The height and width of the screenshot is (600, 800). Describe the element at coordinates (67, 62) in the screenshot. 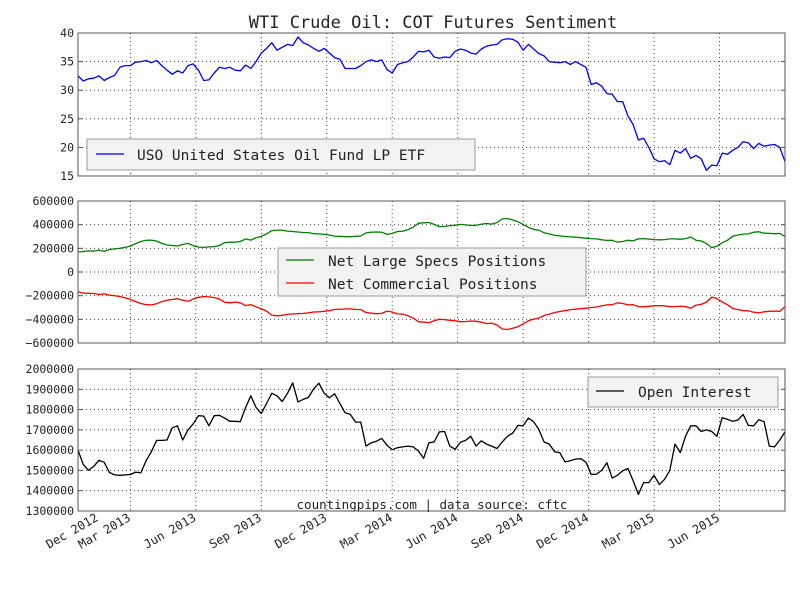

I see `y-tick-label: 35` at that location.